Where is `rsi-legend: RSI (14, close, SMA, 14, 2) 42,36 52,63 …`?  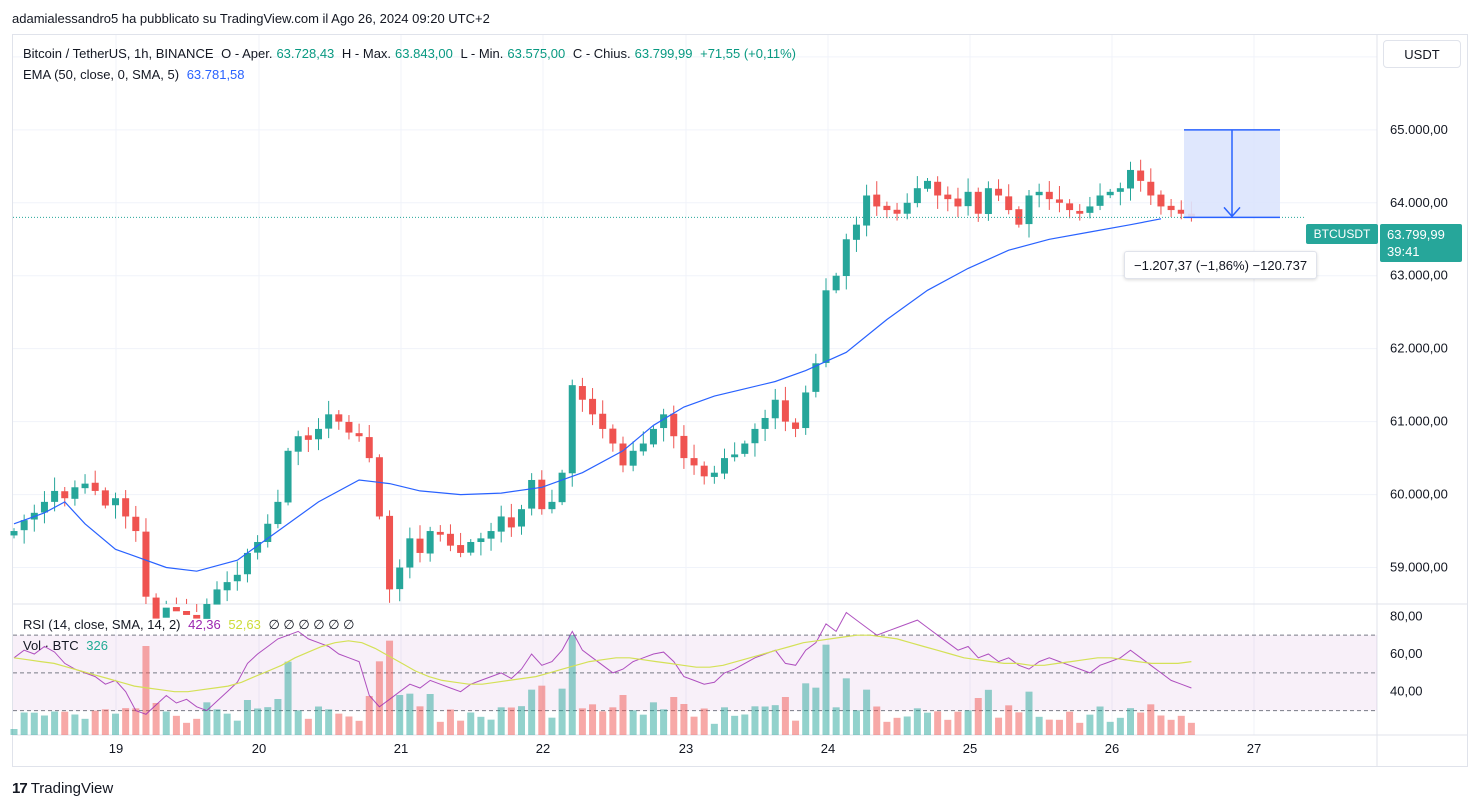
rsi-legend: RSI (14, close, SMA, 14, 2) 42,36 52,63 … is located at coordinates (191, 625).